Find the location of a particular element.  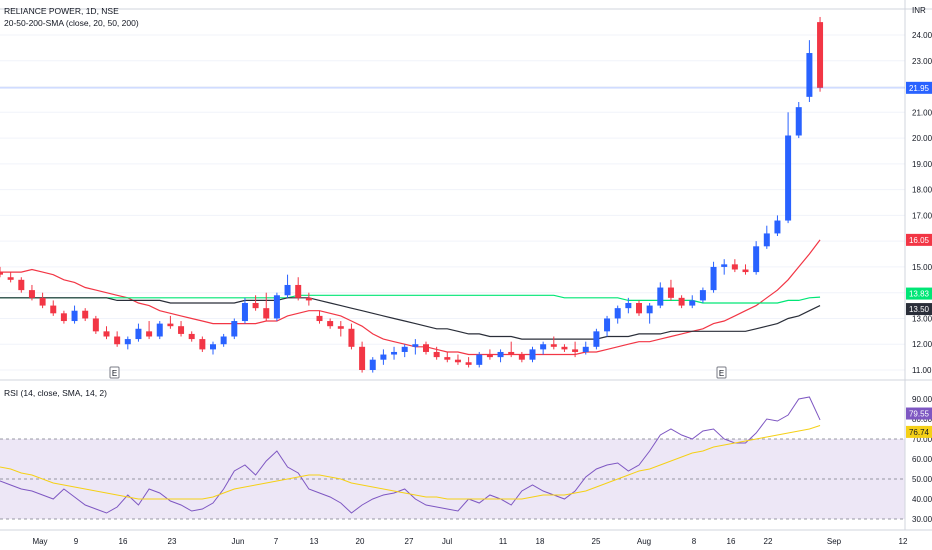

symbol-legend: RELIANCE POWER, 1D, NSE is located at coordinates (61, 11).